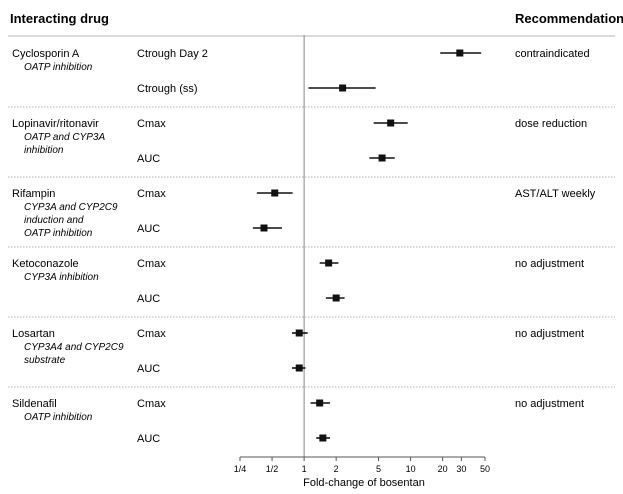 The width and height of the screenshot is (623, 494). I want to click on x-tick-label: 1/4, so click(240, 469).